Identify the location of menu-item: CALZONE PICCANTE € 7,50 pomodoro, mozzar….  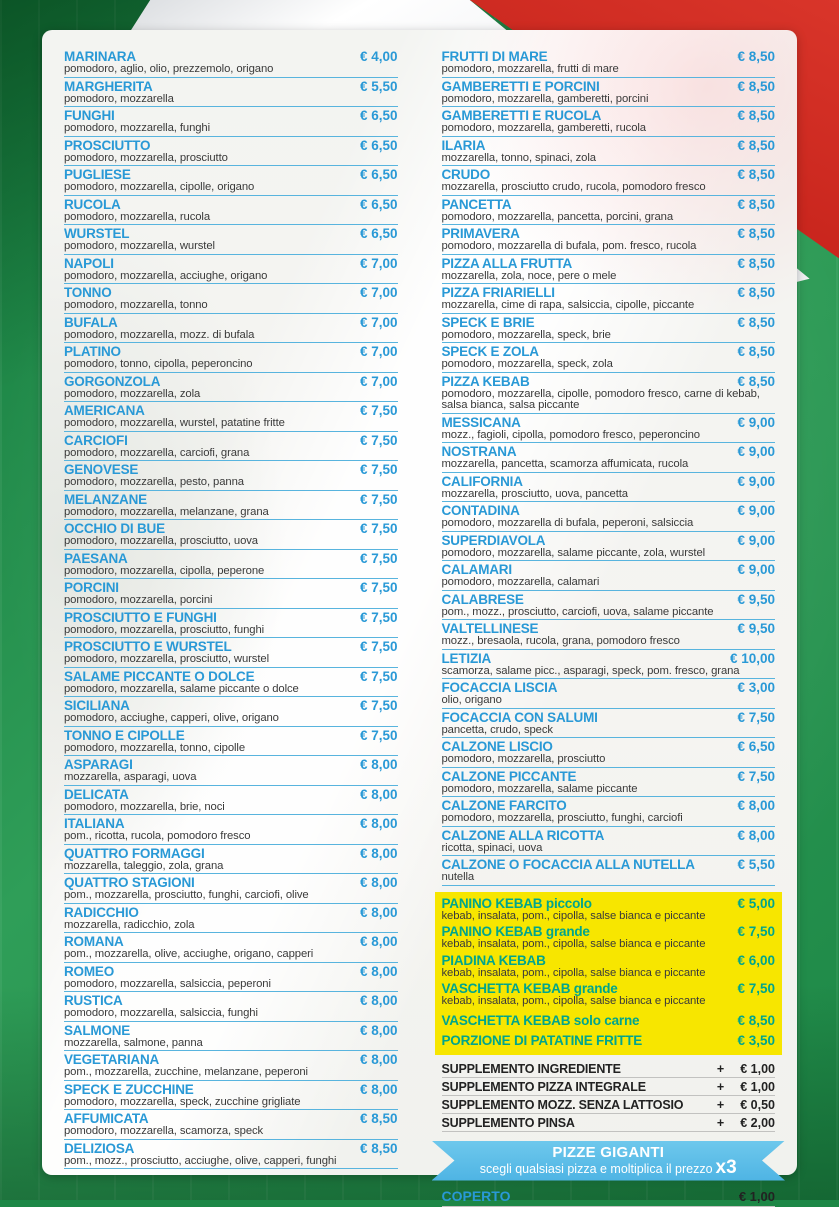
(608, 782).